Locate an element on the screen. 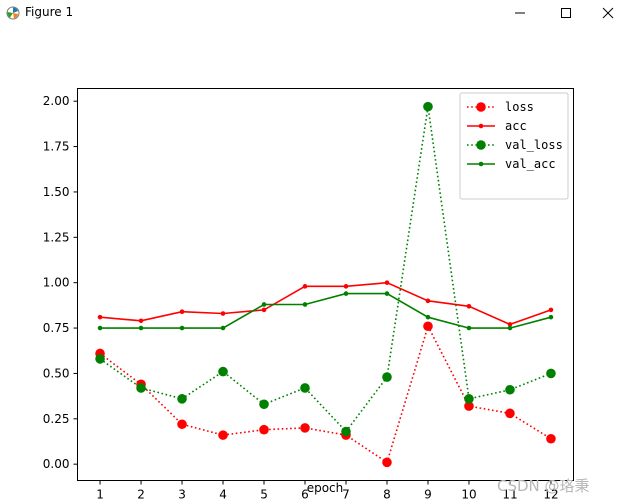 The height and width of the screenshot is (503, 625). y-tick-label: 2.00 is located at coordinates (56, 101).